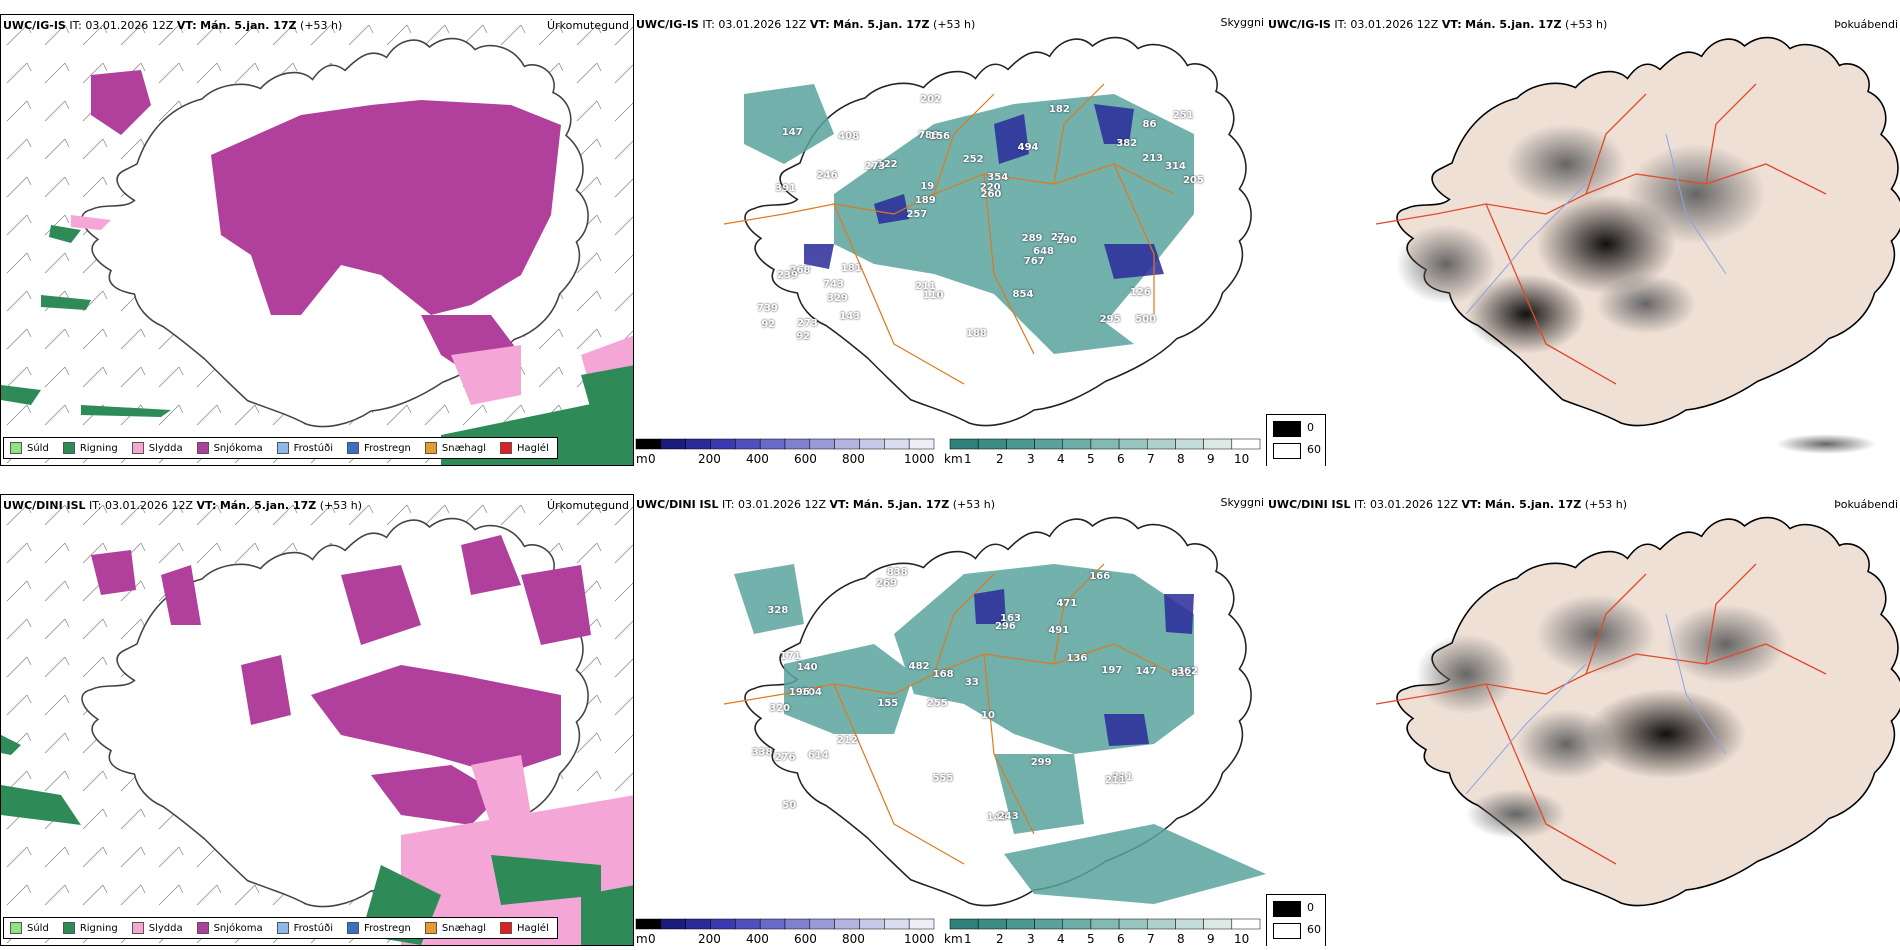 The image size is (1900, 950). I want to click on cloud-base-value: 220, so click(990, 187).